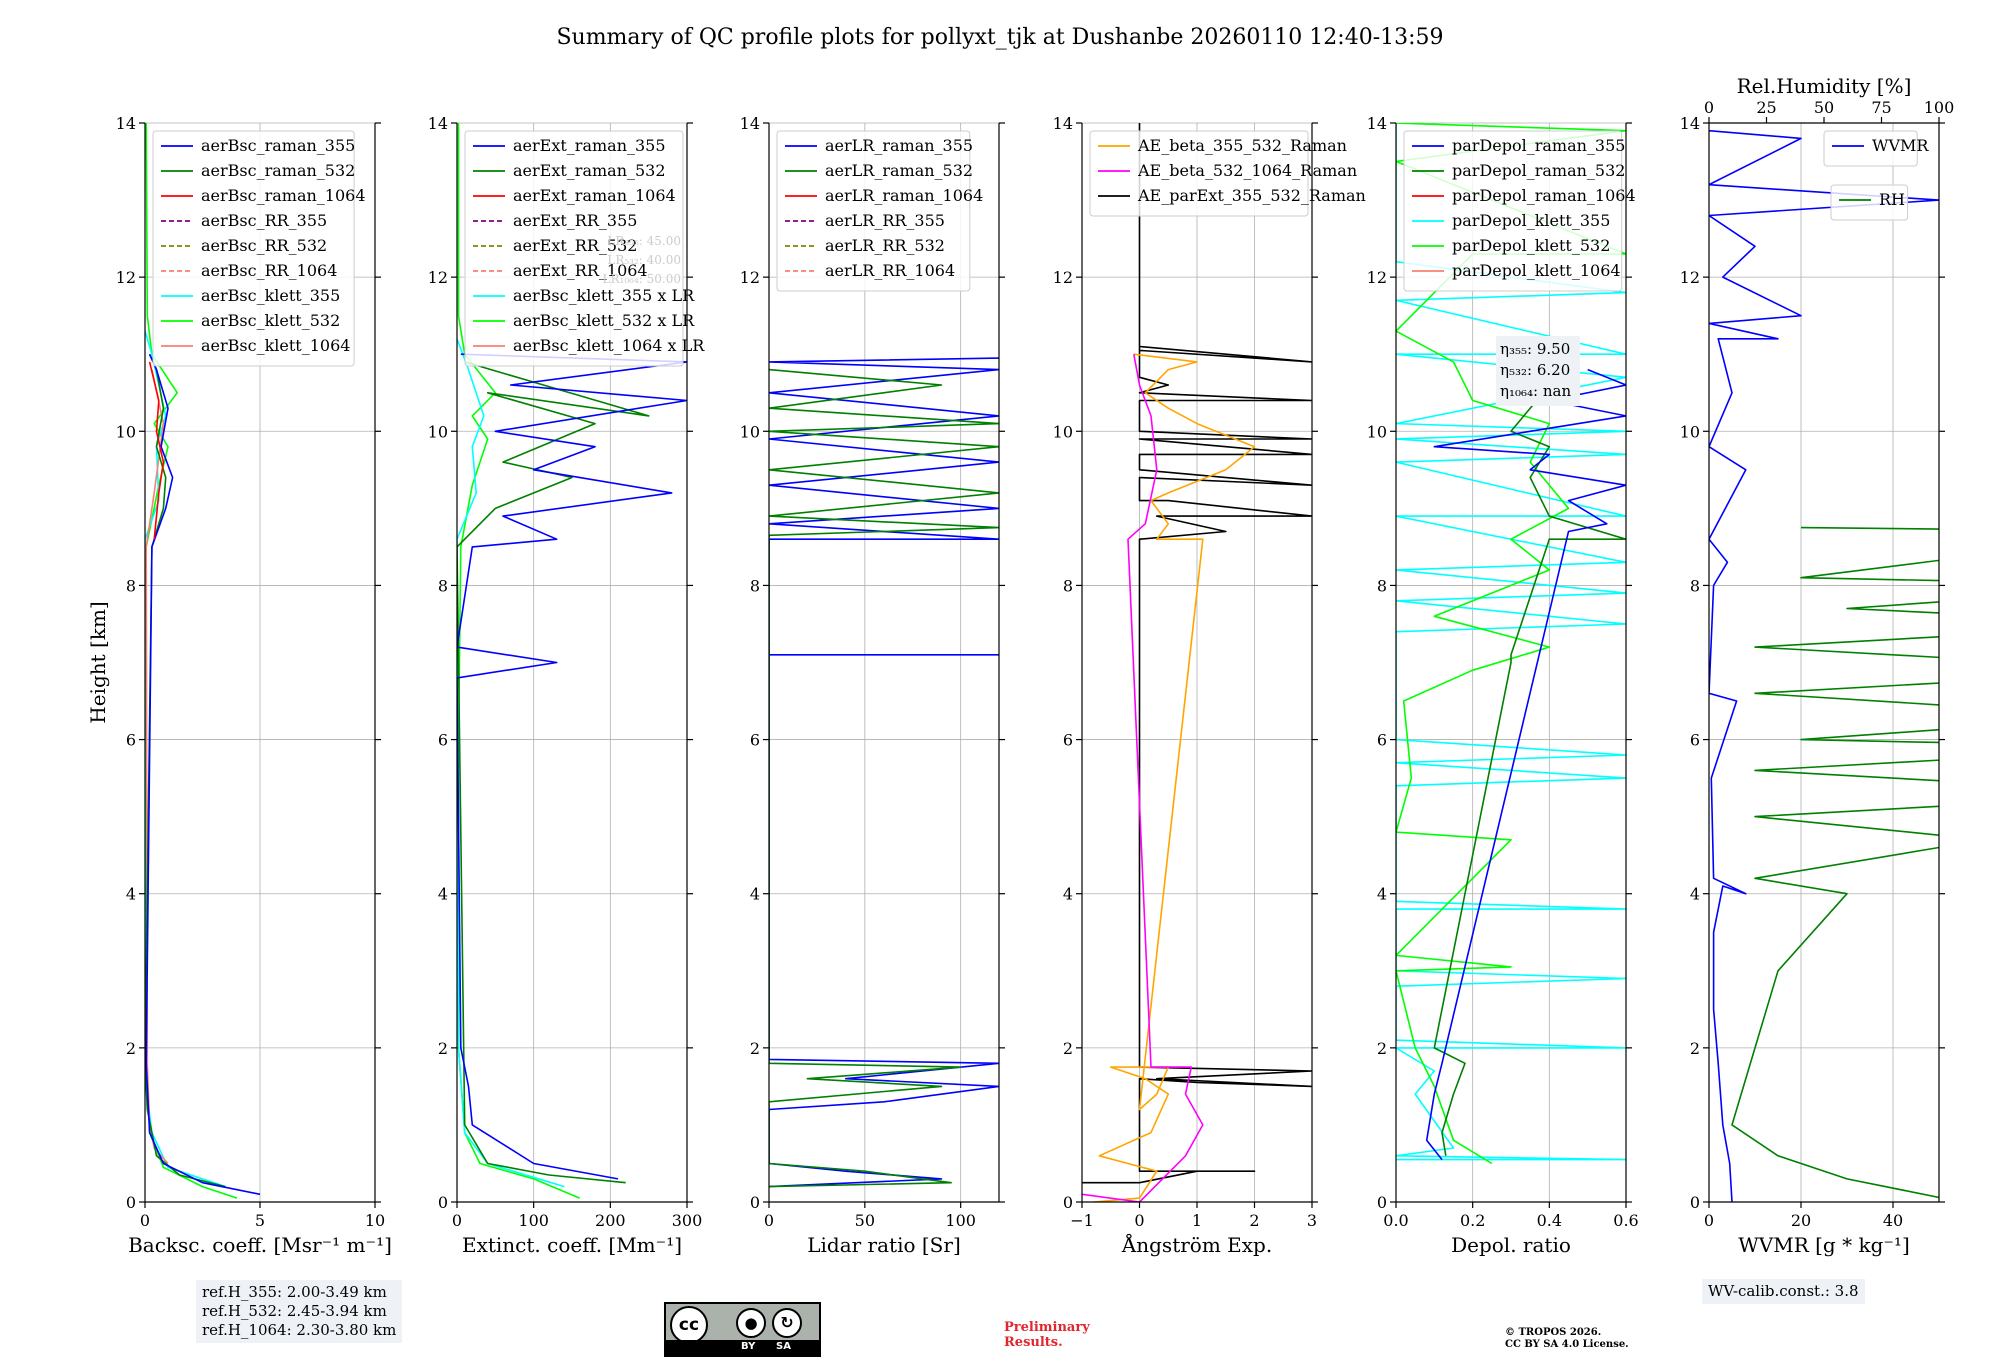 This screenshot has height=1360, width=2000. I want to click on preliminary-results-note: Preliminary Results., so click(1047, 1335).